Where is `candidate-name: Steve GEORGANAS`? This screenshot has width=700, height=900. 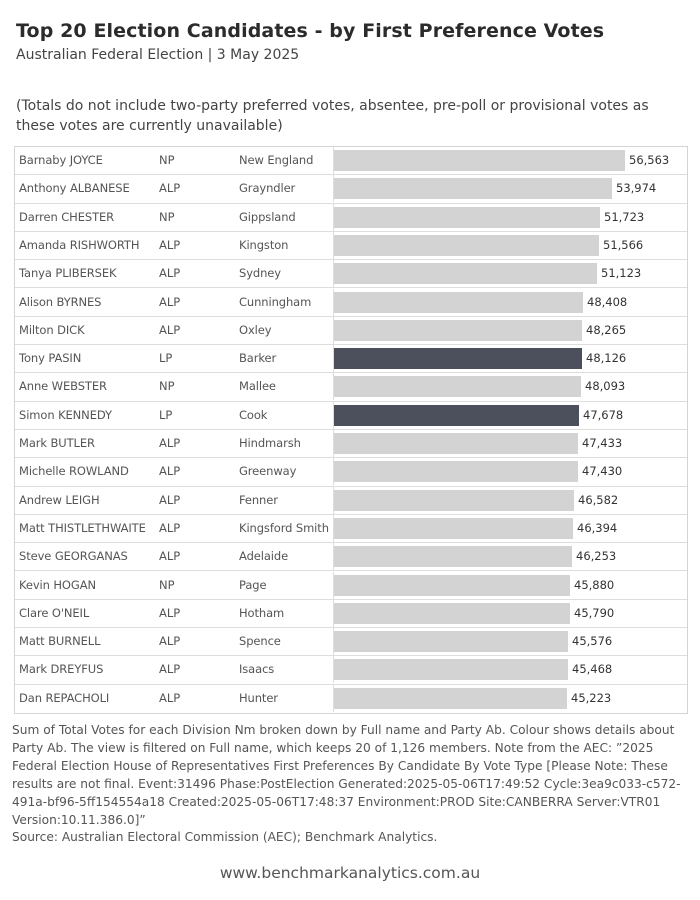
candidate-name: Steve GEORGANAS is located at coordinates (73, 556).